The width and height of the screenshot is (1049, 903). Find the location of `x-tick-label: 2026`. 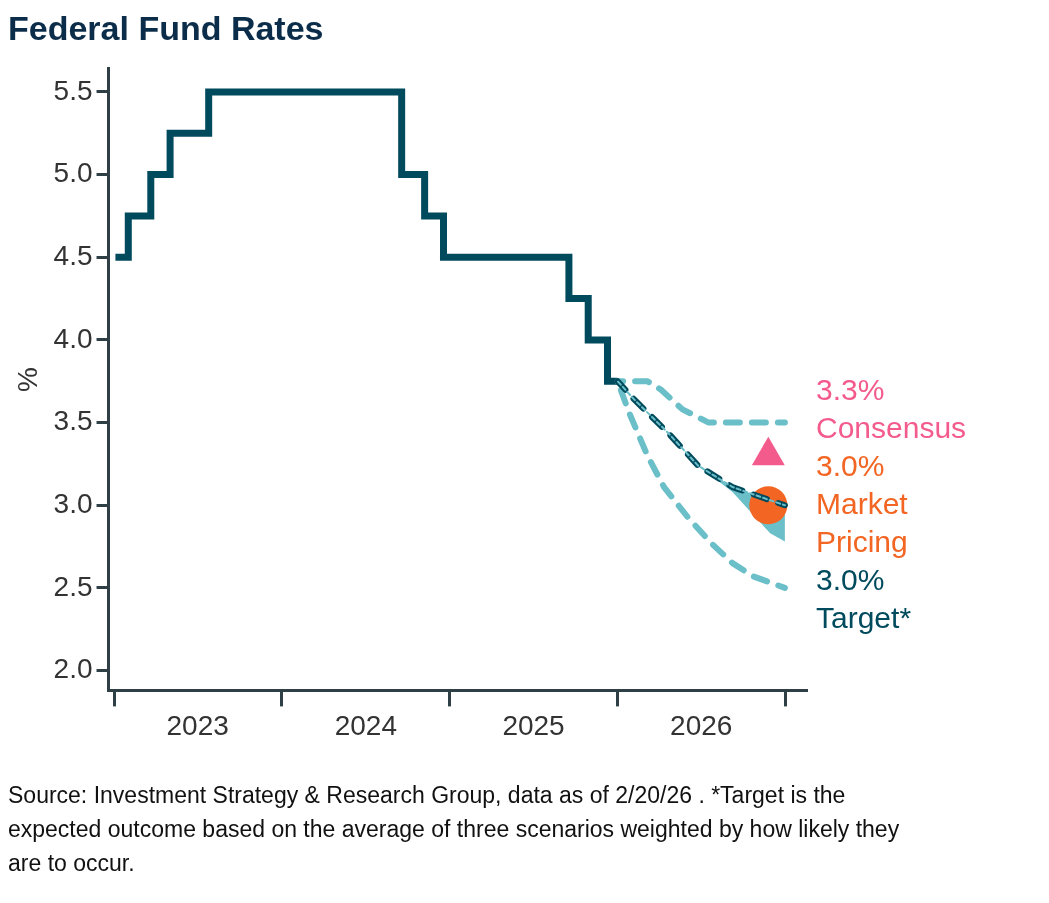

x-tick-label: 2026 is located at coordinates (701, 725).